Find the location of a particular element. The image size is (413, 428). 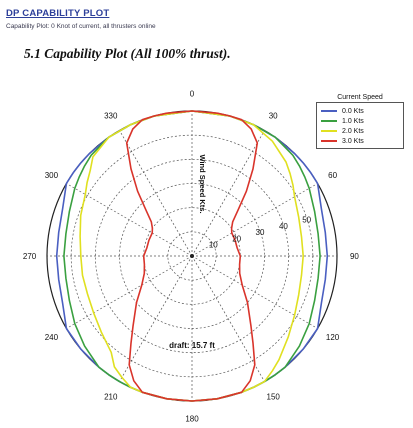

angle-tick-label: 150 is located at coordinates (274, 397).